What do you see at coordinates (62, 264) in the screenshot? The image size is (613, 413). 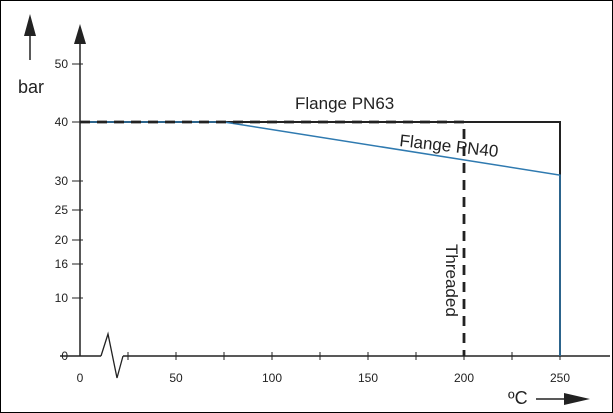 I see `y-tick-label-16: 16` at bounding box center [62, 264].